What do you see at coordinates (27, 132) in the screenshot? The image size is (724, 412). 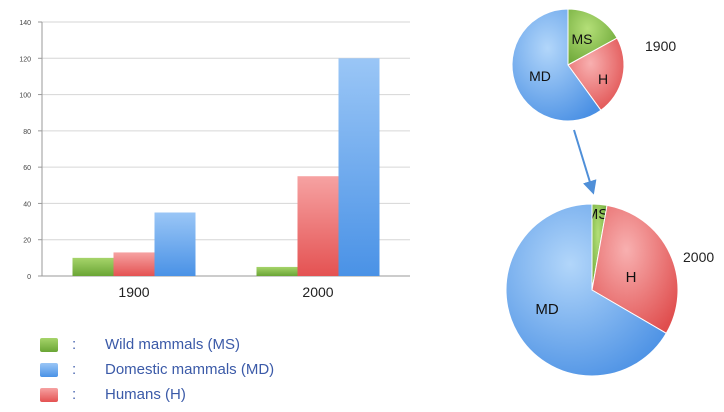 I see `y-tick-label: 80` at bounding box center [27, 132].